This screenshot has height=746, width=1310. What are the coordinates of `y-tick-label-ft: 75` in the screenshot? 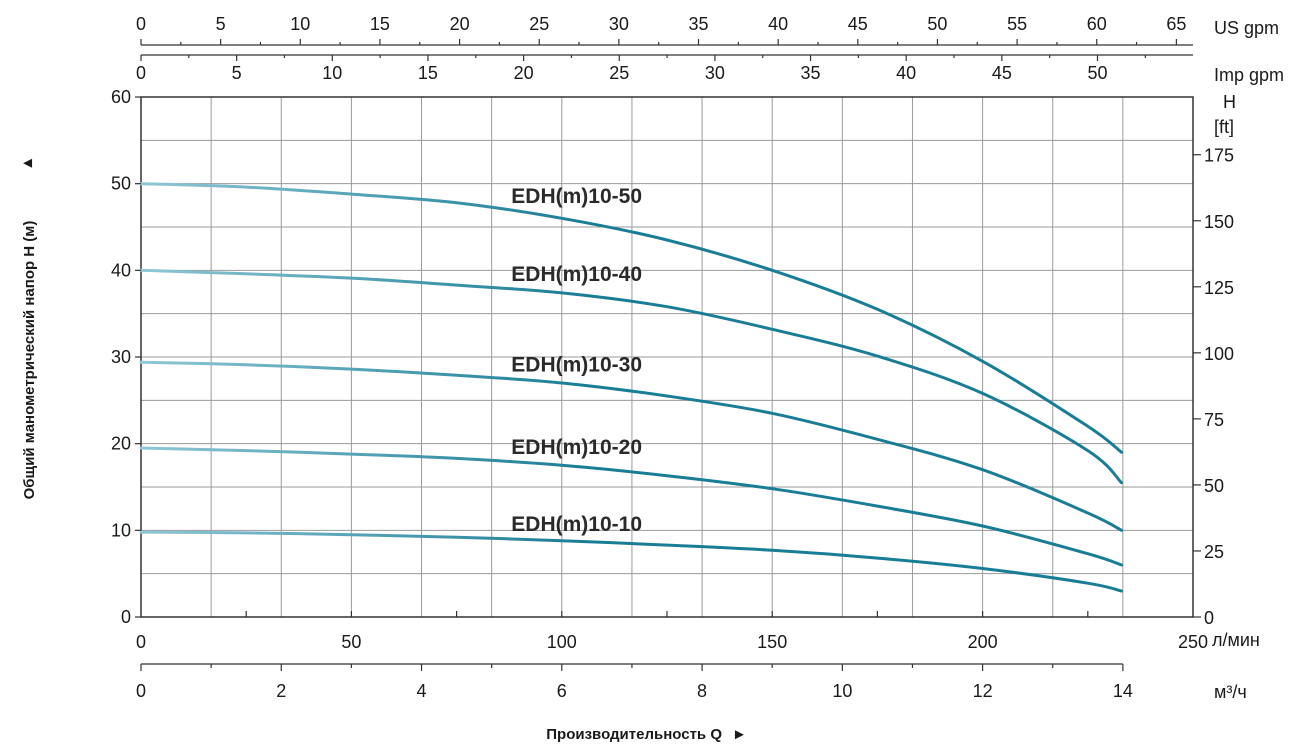 It's located at (1214, 420).